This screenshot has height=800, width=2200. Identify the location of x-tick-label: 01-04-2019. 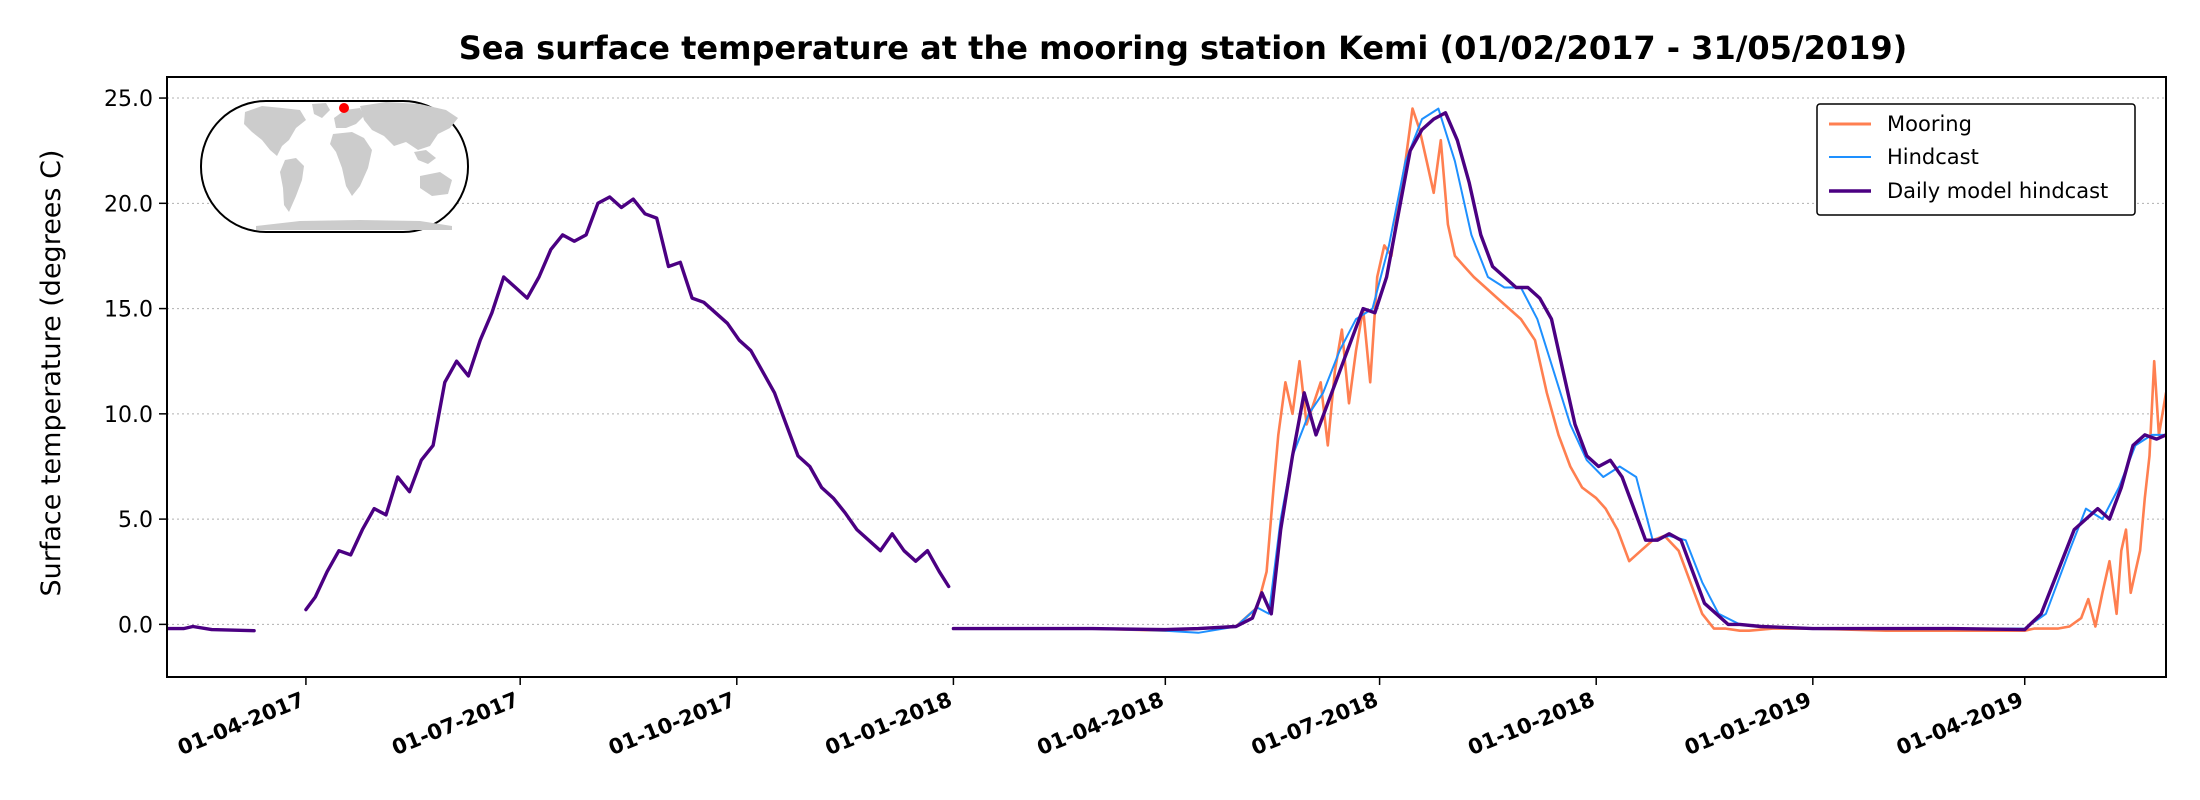
(1960, 723).